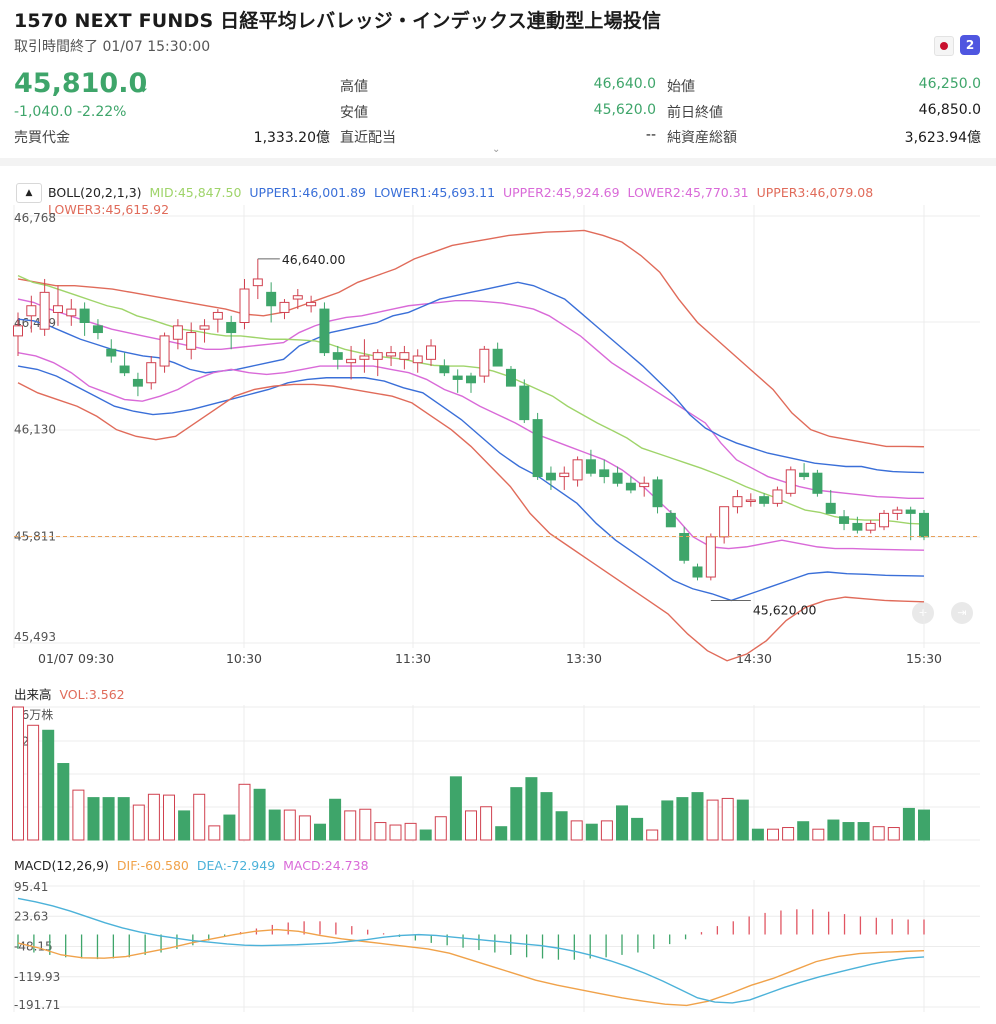  I want to click on open-label: 始値, so click(681, 87).